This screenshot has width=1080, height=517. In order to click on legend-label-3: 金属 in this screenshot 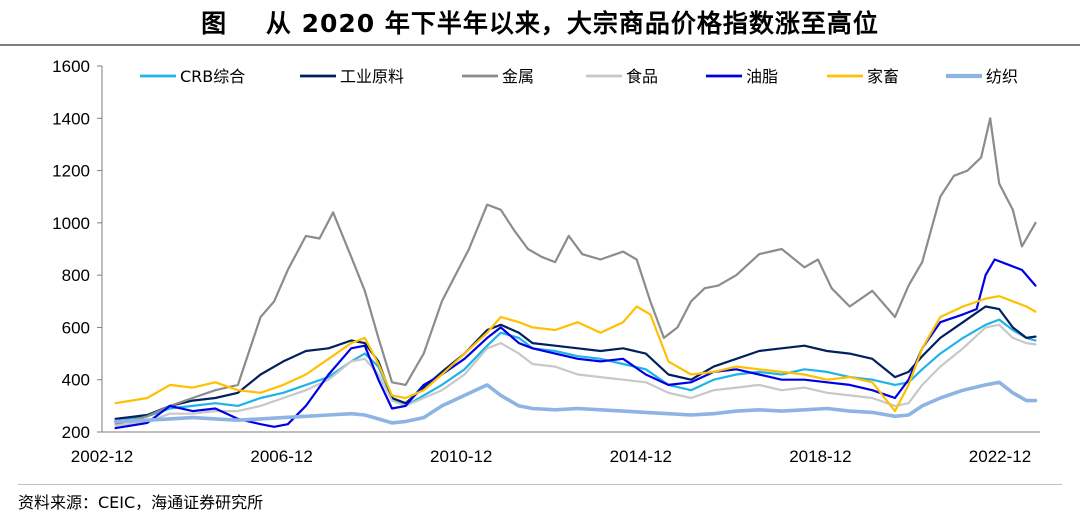, I will do `click(518, 76)`.